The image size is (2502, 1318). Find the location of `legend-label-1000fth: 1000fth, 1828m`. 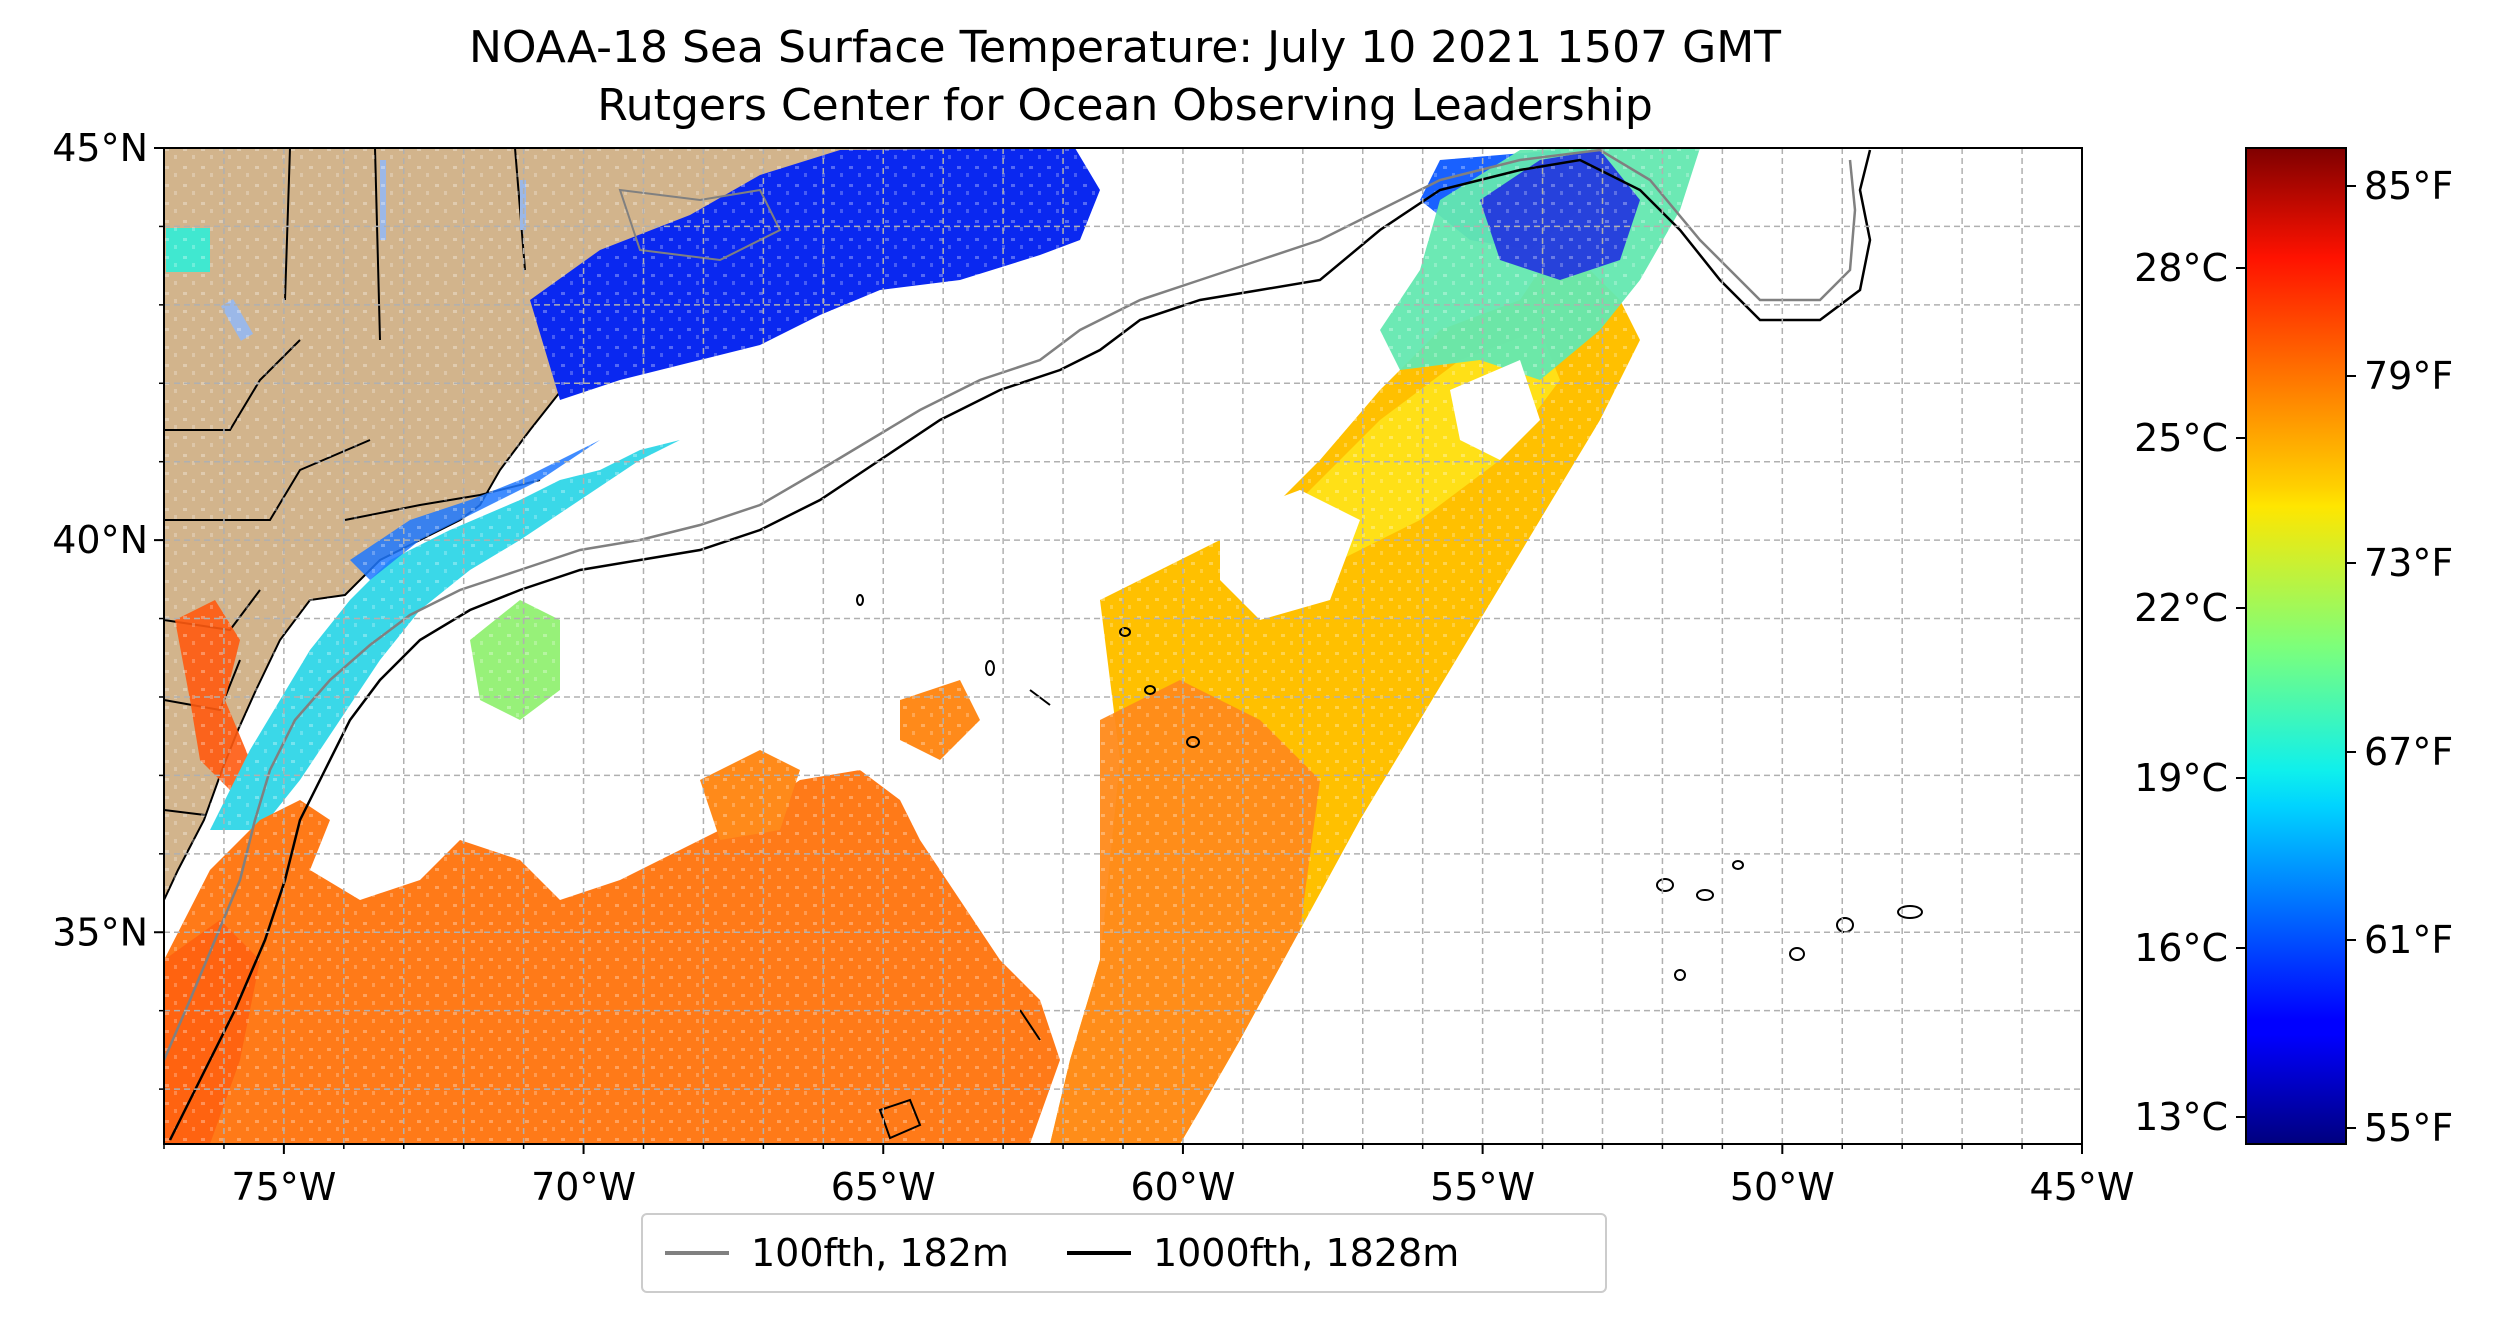

legend-label-1000fth: 1000fth, 1828m is located at coordinates (1306, 1253).